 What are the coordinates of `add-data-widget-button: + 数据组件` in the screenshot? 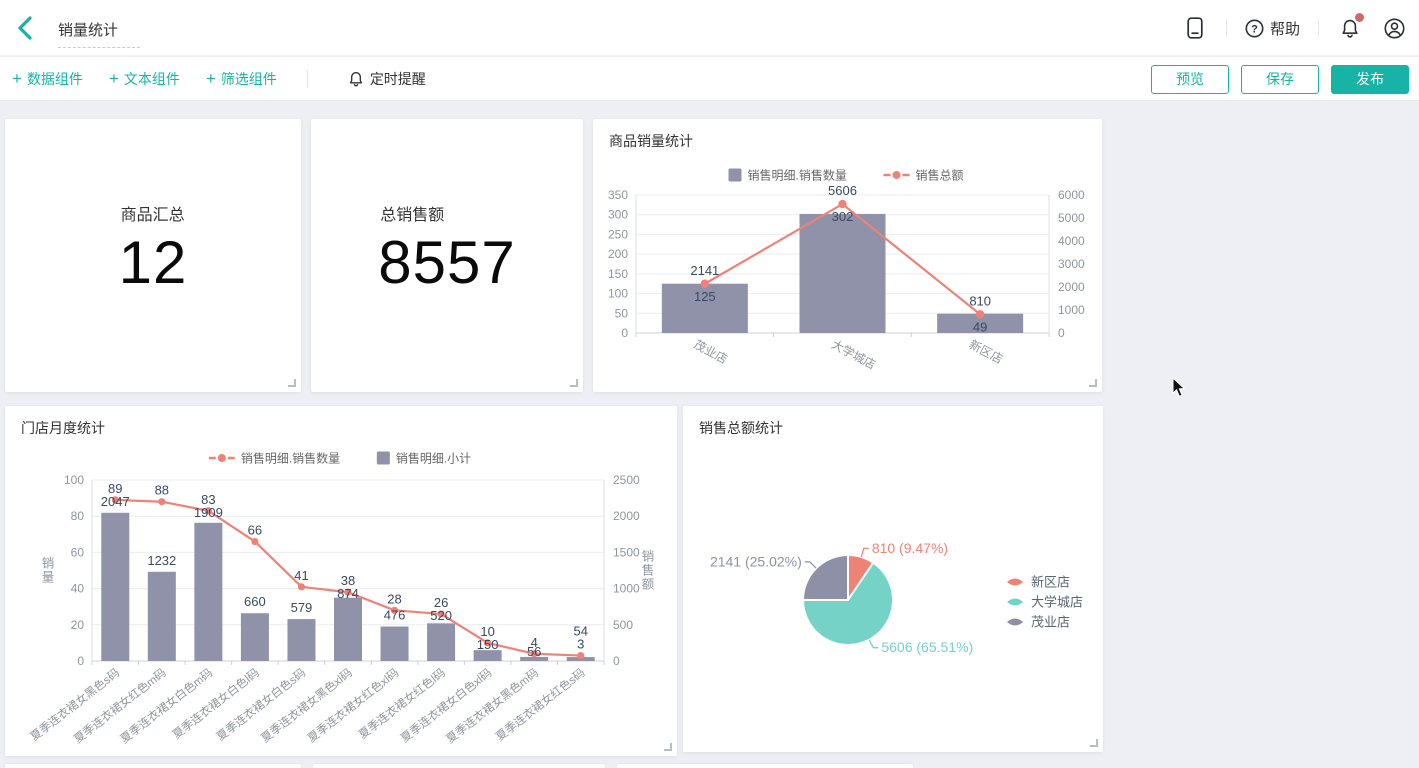 It's located at (47, 79).